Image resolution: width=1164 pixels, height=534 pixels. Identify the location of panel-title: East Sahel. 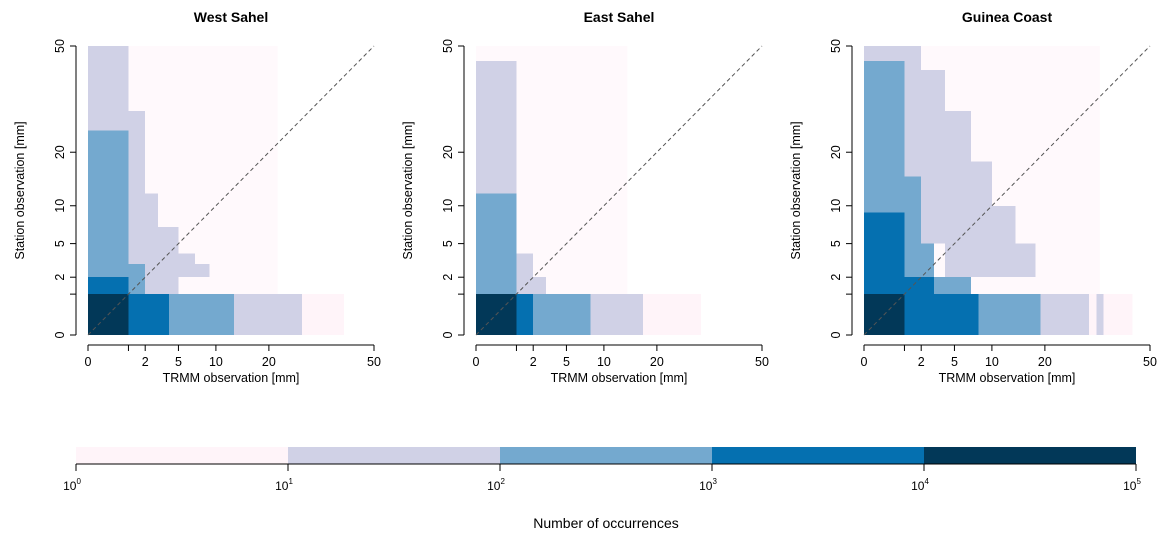
(619, 17).